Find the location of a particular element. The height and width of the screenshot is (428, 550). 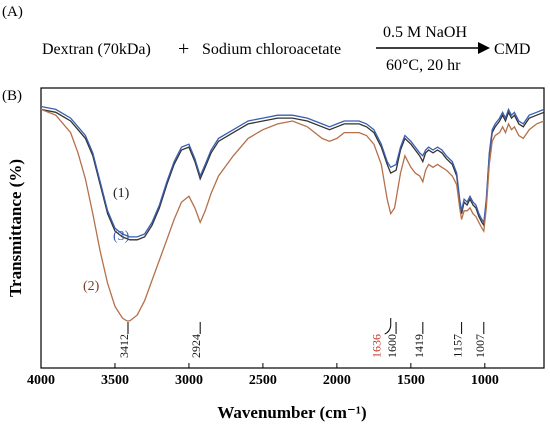

y-axis-title: Transmittance (%) is located at coordinates (15, 228).